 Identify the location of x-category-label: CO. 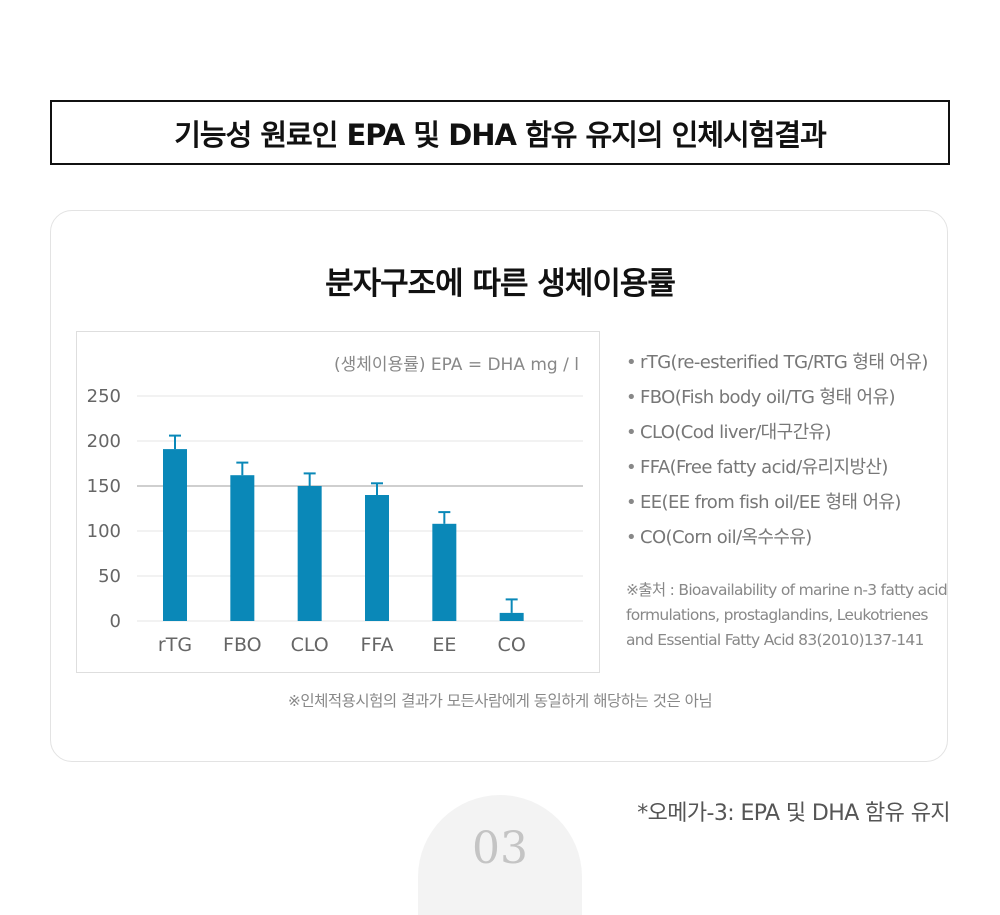
(512, 645).